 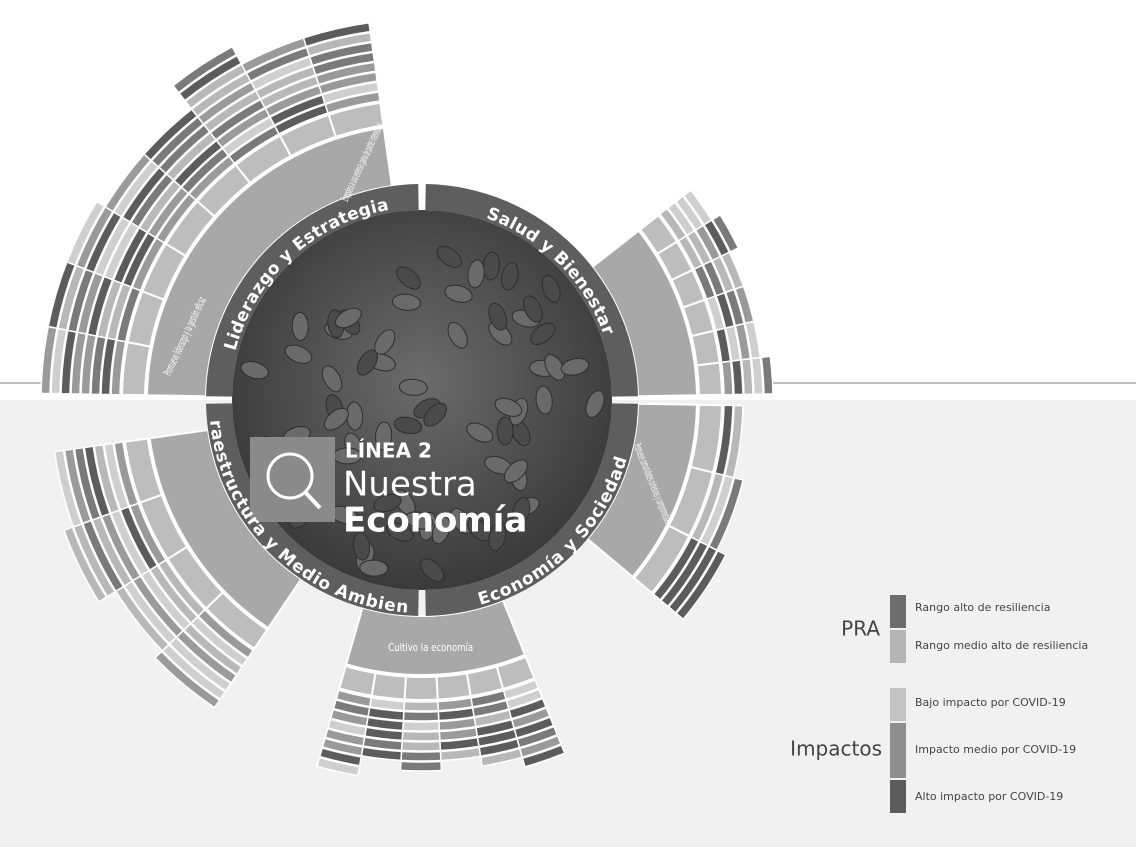 I want to click on center-logo: LÍNEA 2 Nuestra Economía, so click(x=388, y=489).